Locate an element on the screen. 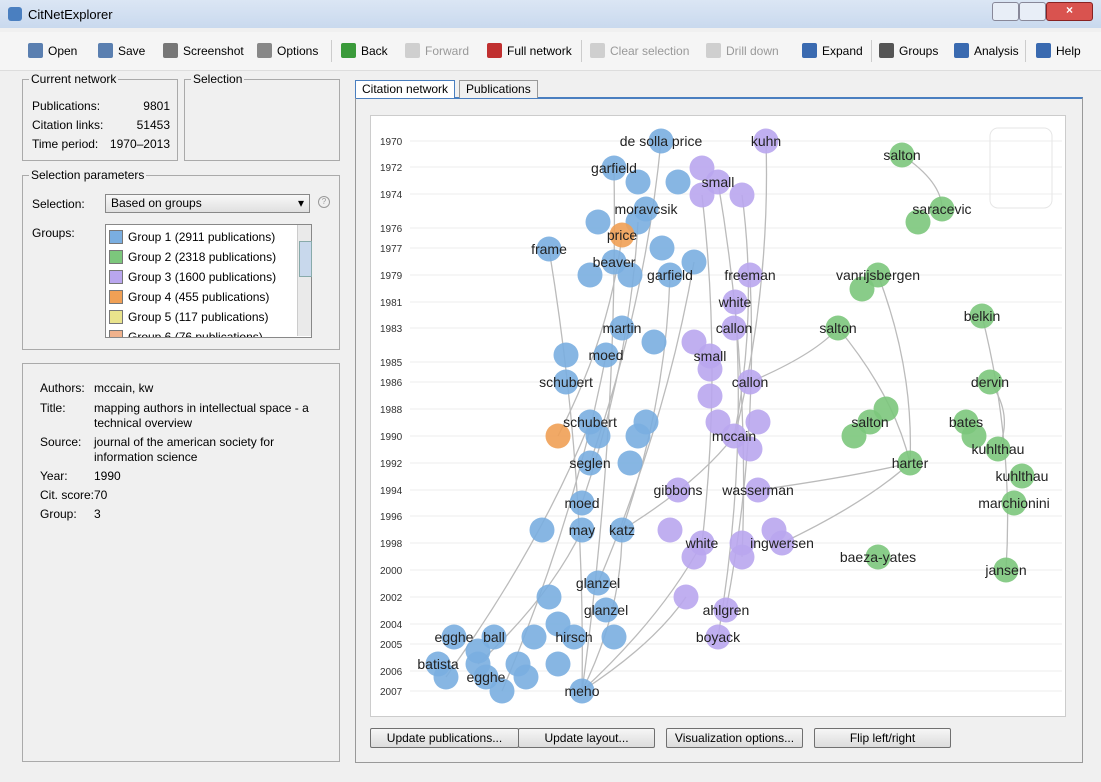 The image size is (1101, 782). detail-label: Group: is located at coordinates (58, 514).